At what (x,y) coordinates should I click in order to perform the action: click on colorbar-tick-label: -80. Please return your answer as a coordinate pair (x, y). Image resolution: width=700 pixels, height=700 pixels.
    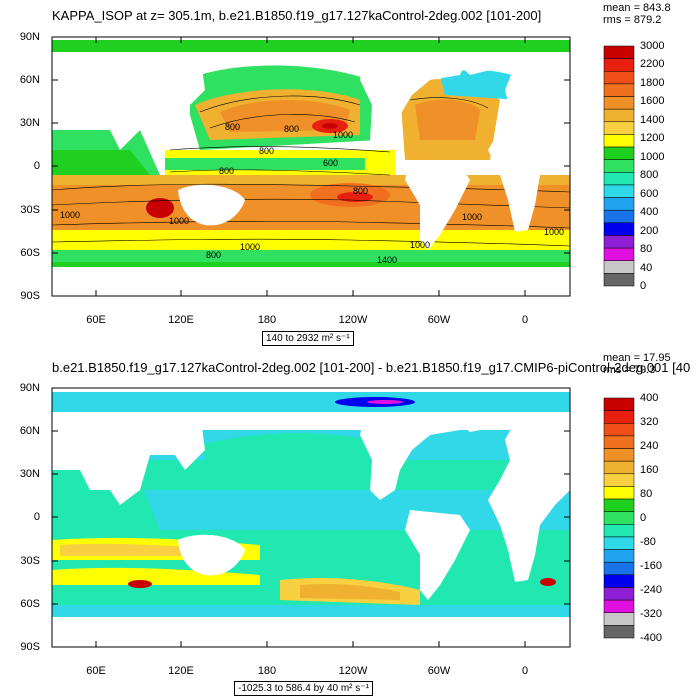
    Looking at the image, I should click on (648, 542).